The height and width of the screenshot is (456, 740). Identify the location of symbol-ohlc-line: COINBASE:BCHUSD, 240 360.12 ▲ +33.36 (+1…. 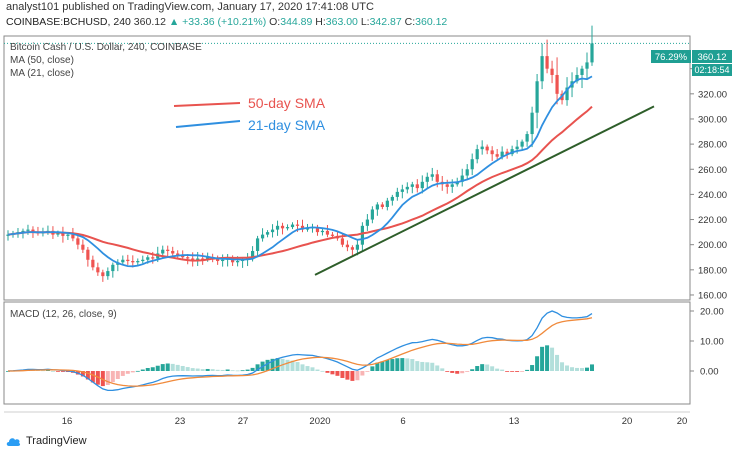
(226, 22).